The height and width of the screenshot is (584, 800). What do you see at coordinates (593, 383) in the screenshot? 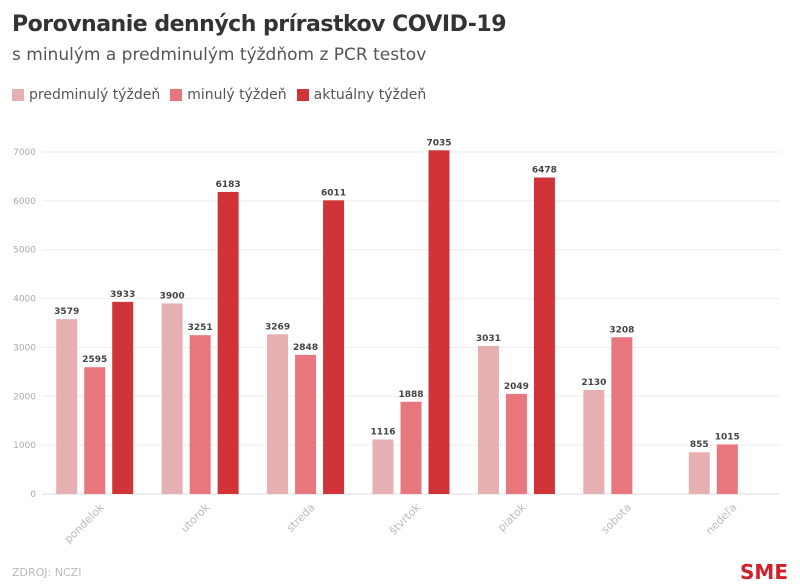
I see `data-label: 2130` at bounding box center [593, 383].